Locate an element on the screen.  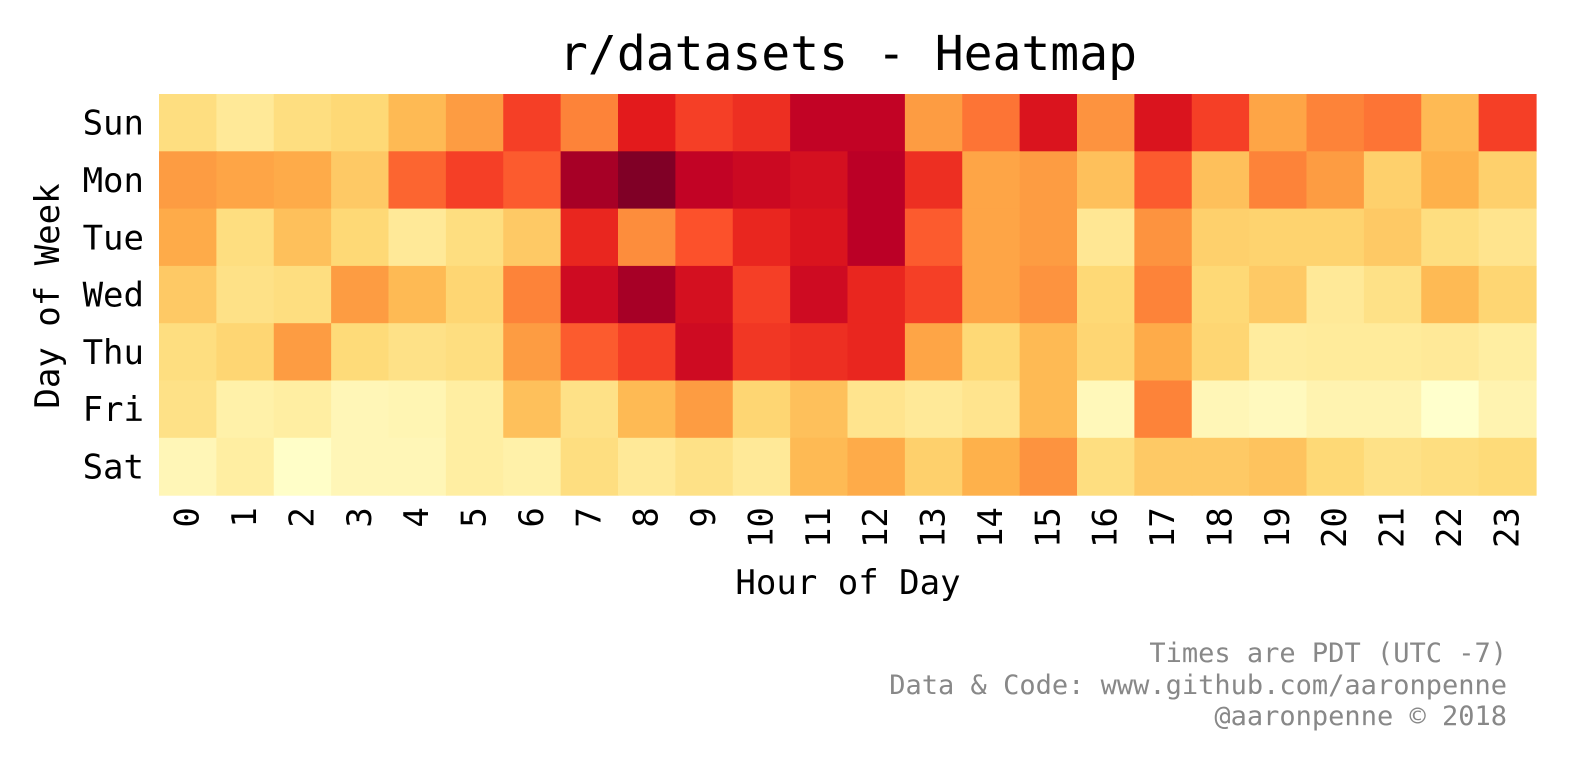
x-tick-label: 12 is located at coordinates (876, 527).